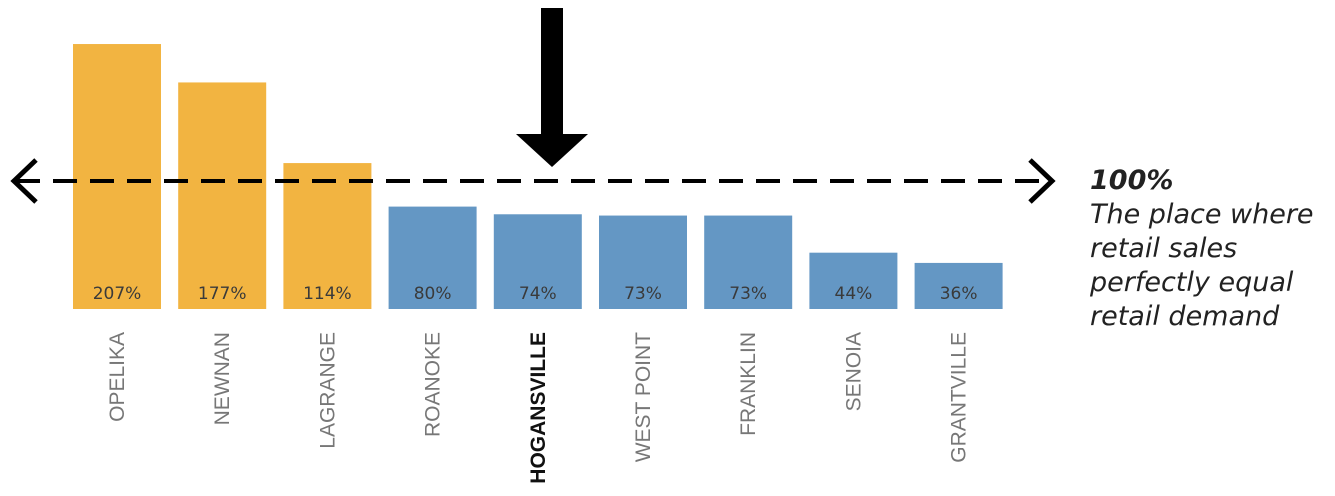  Describe the element at coordinates (222, 378) in the screenshot. I see `category-label: NEWNAN` at that location.